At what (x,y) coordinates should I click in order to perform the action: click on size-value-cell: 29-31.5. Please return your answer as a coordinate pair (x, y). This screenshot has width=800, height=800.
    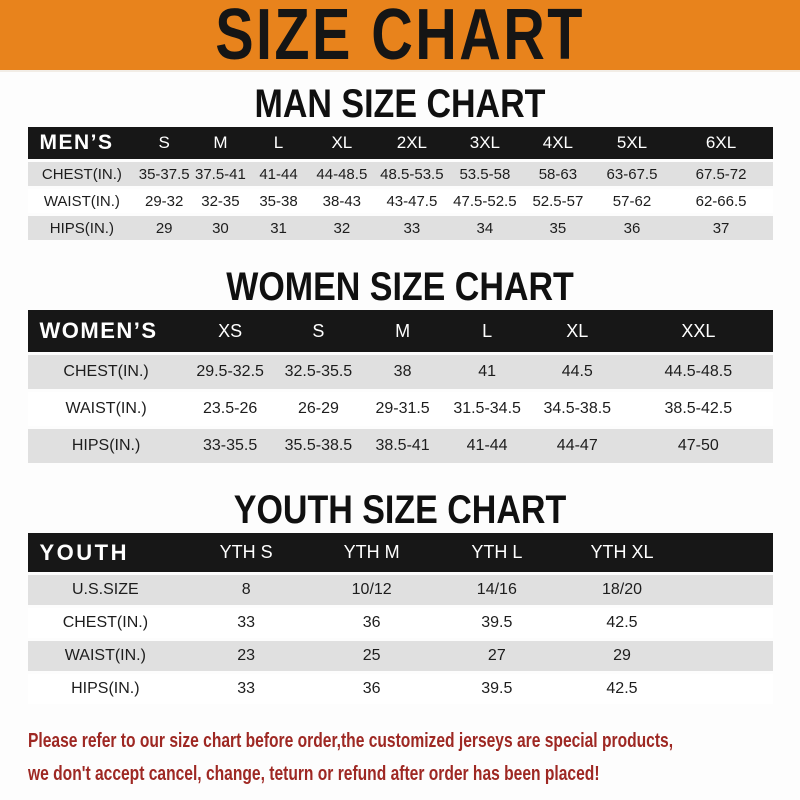
    Looking at the image, I should click on (402, 409).